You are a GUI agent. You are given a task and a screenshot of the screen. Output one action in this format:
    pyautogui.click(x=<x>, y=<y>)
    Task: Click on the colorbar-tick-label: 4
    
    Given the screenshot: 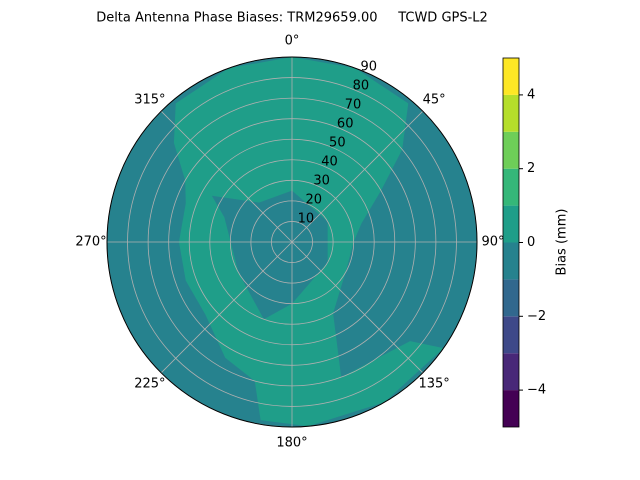 What is the action you would take?
    pyautogui.click(x=531, y=94)
    